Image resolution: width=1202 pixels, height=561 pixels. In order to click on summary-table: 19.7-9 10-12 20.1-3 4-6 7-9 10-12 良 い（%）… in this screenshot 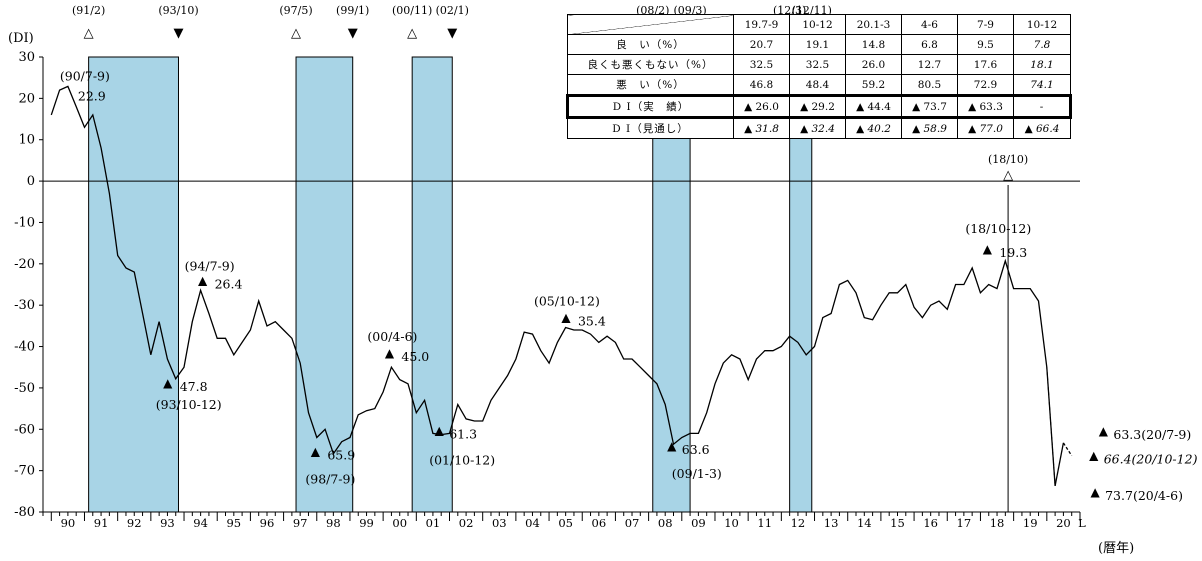, I will do `click(819, 76)`.